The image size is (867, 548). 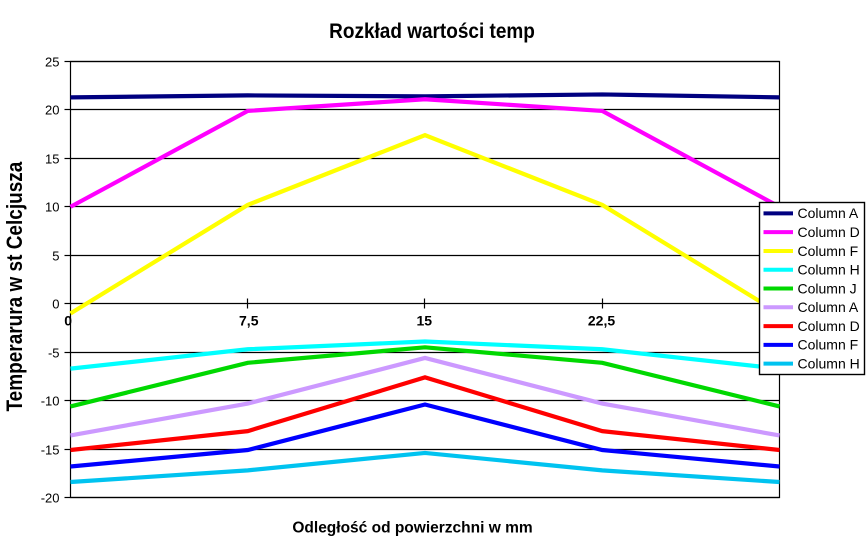 I want to click on svg-text: 25, so click(x=52, y=61).